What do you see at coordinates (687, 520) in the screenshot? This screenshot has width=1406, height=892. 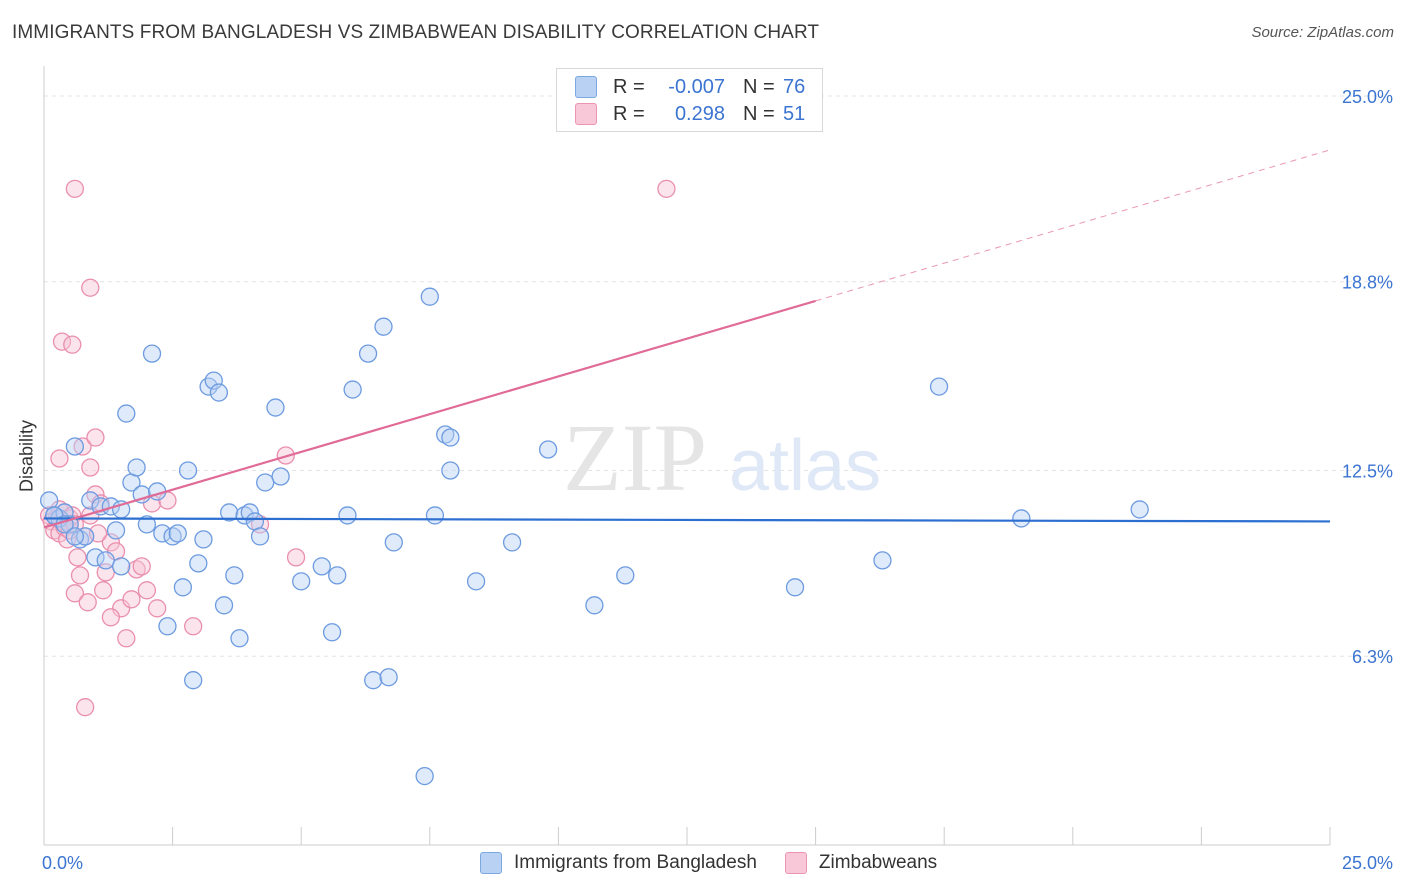 I see `trend-line-bangladesh` at bounding box center [687, 520].